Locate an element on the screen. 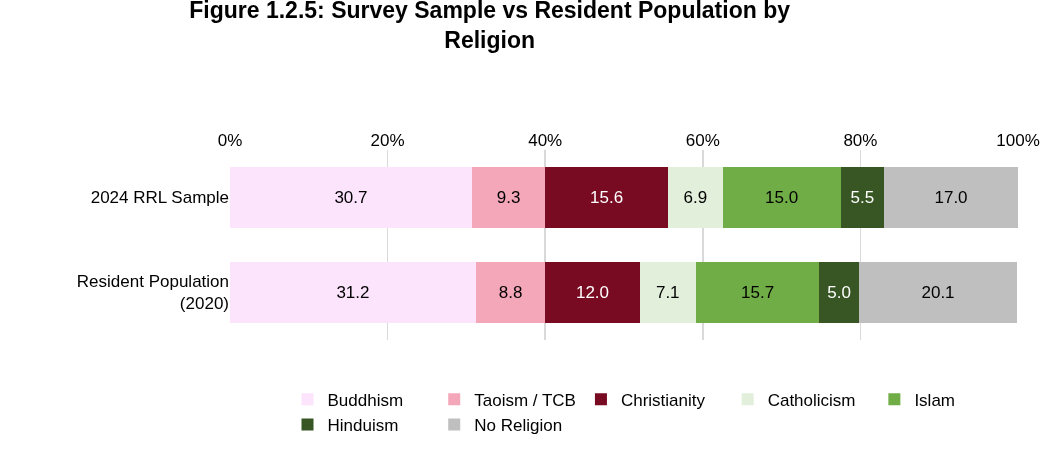 The height and width of the screenshot is (455, 1053). data-label: 30.7 is located at coordinates (351, 197).